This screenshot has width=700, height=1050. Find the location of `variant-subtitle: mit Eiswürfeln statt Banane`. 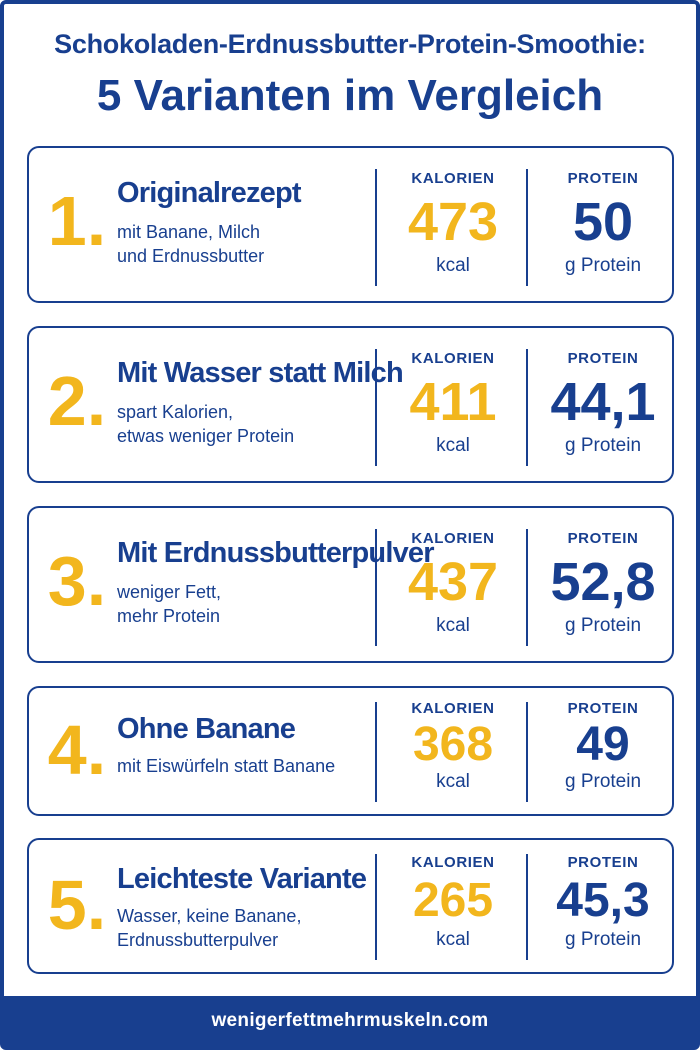

variant-subtitle: mit Eiswürfeln statt Banane is located at coordinates (248, 766).